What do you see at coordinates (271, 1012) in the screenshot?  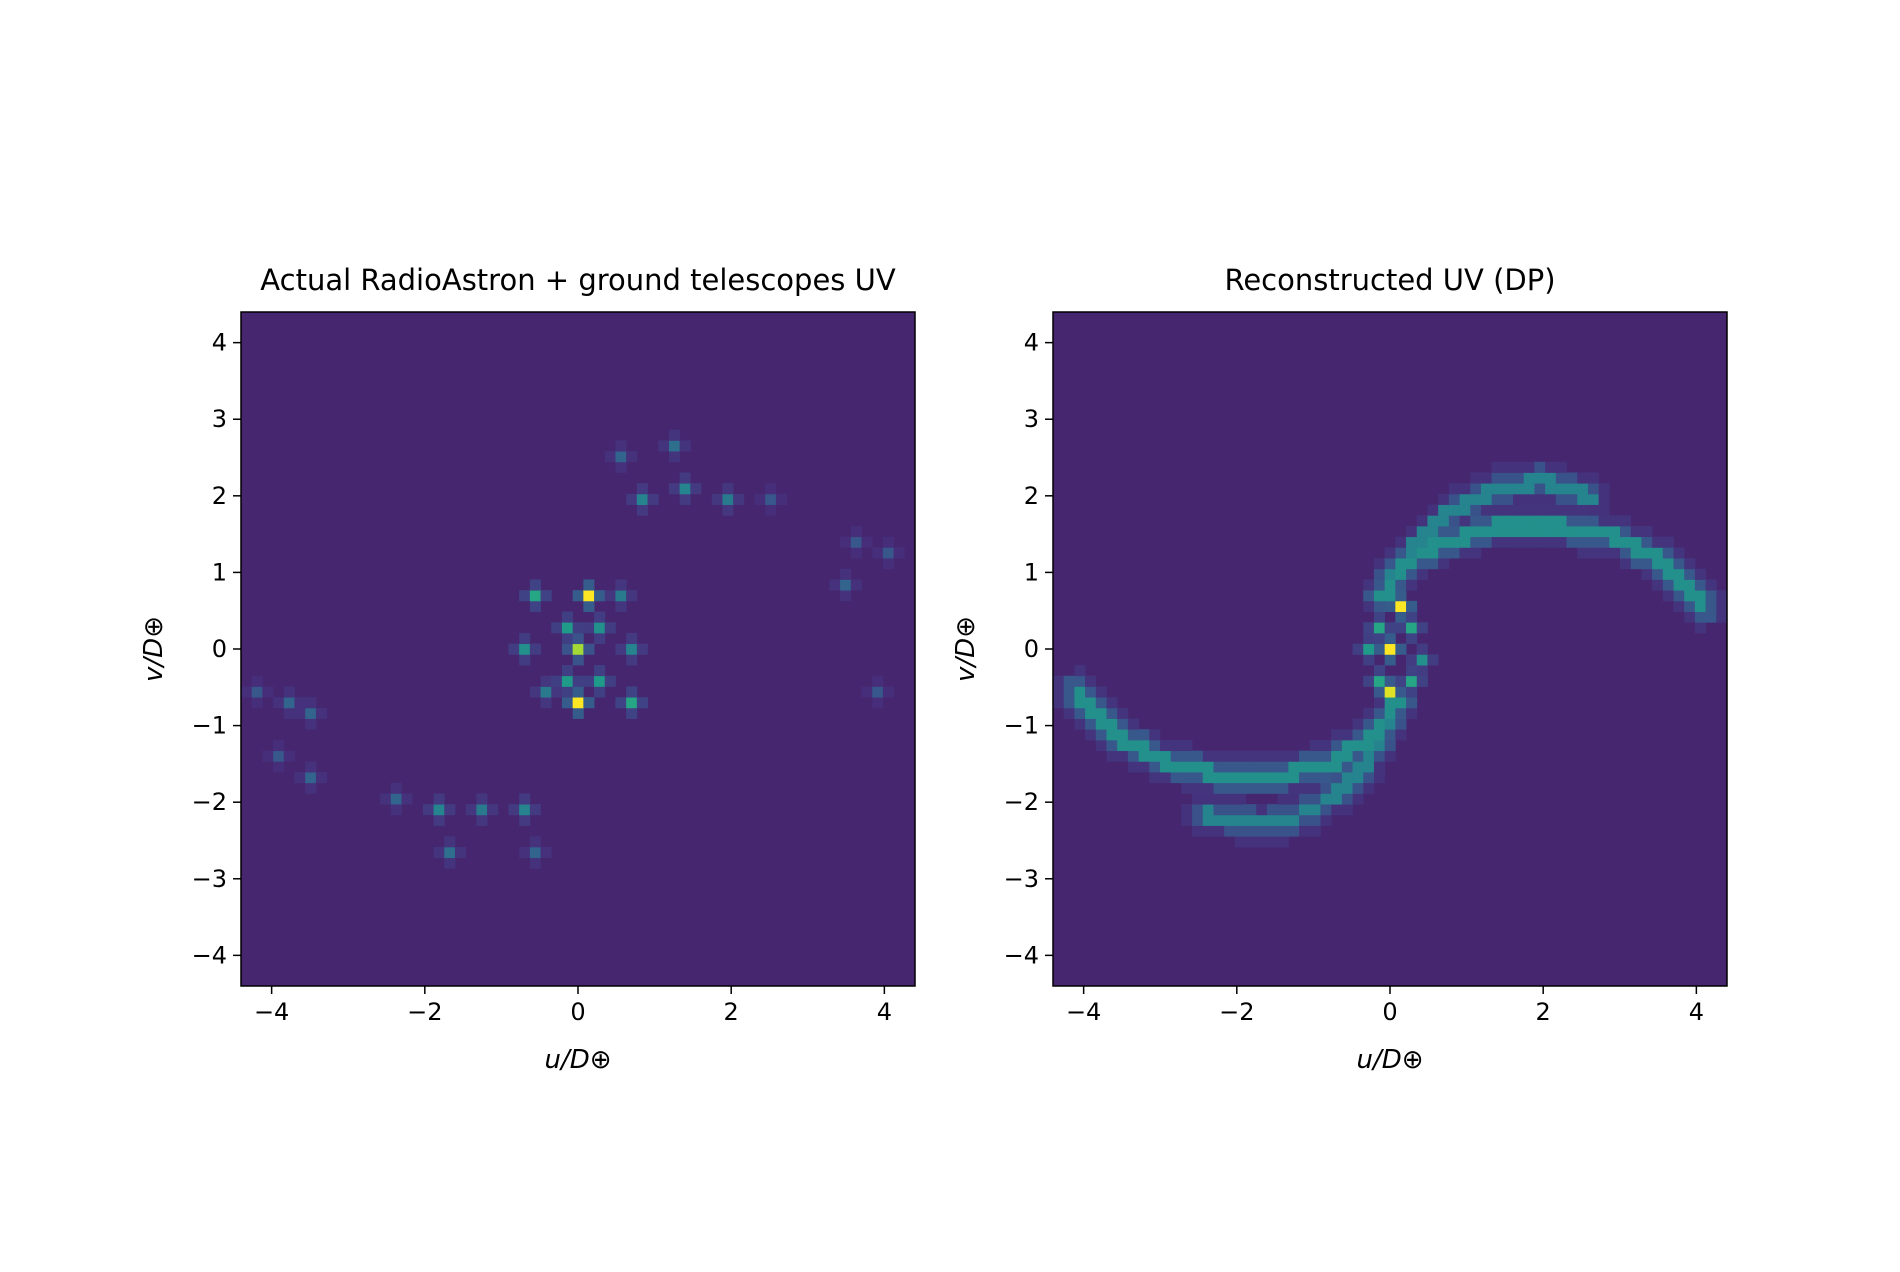 I see `x-tick-label: −4` at bounding box center [271, 1012].